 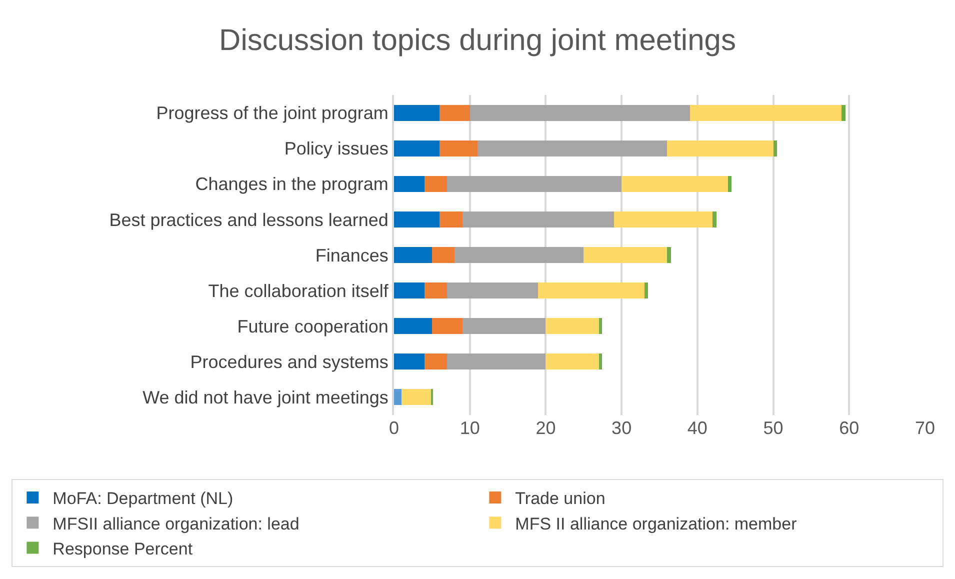 What do you see at coordinates (291, 184) in the screenshot?
I see `y-tick-label: Changes in the program` at bounding box center [291, 184].